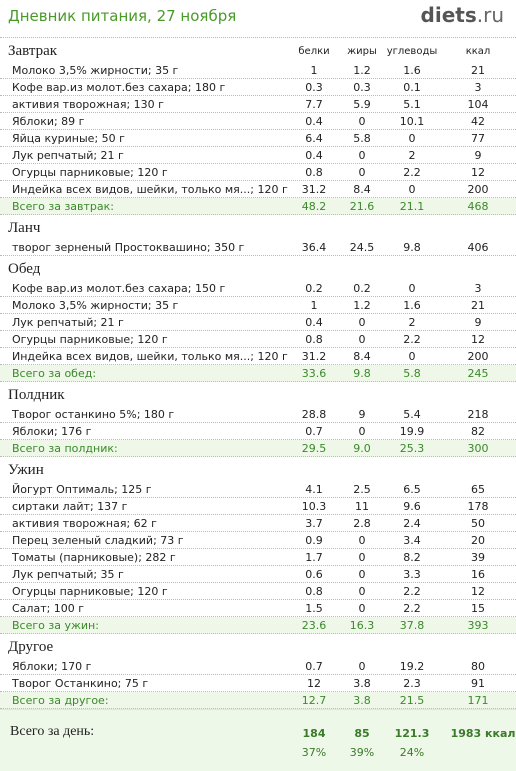 The height and width of the screenshot is (771, 516). What do you see at coordinates (362, 51) in the screenshot?
I see `column-header: жиры` at bounding box center [362, 51].